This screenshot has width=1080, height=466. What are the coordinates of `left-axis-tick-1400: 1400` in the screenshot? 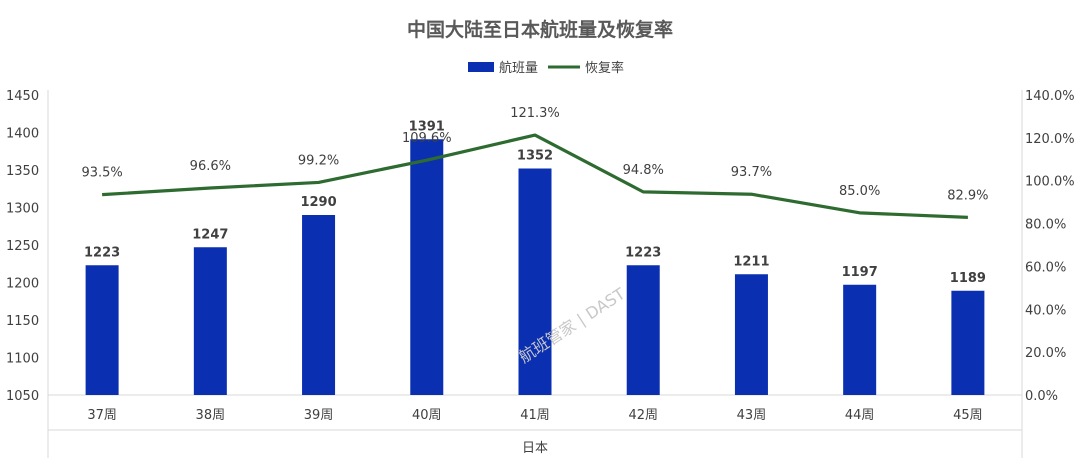 It's located at (22, 134).